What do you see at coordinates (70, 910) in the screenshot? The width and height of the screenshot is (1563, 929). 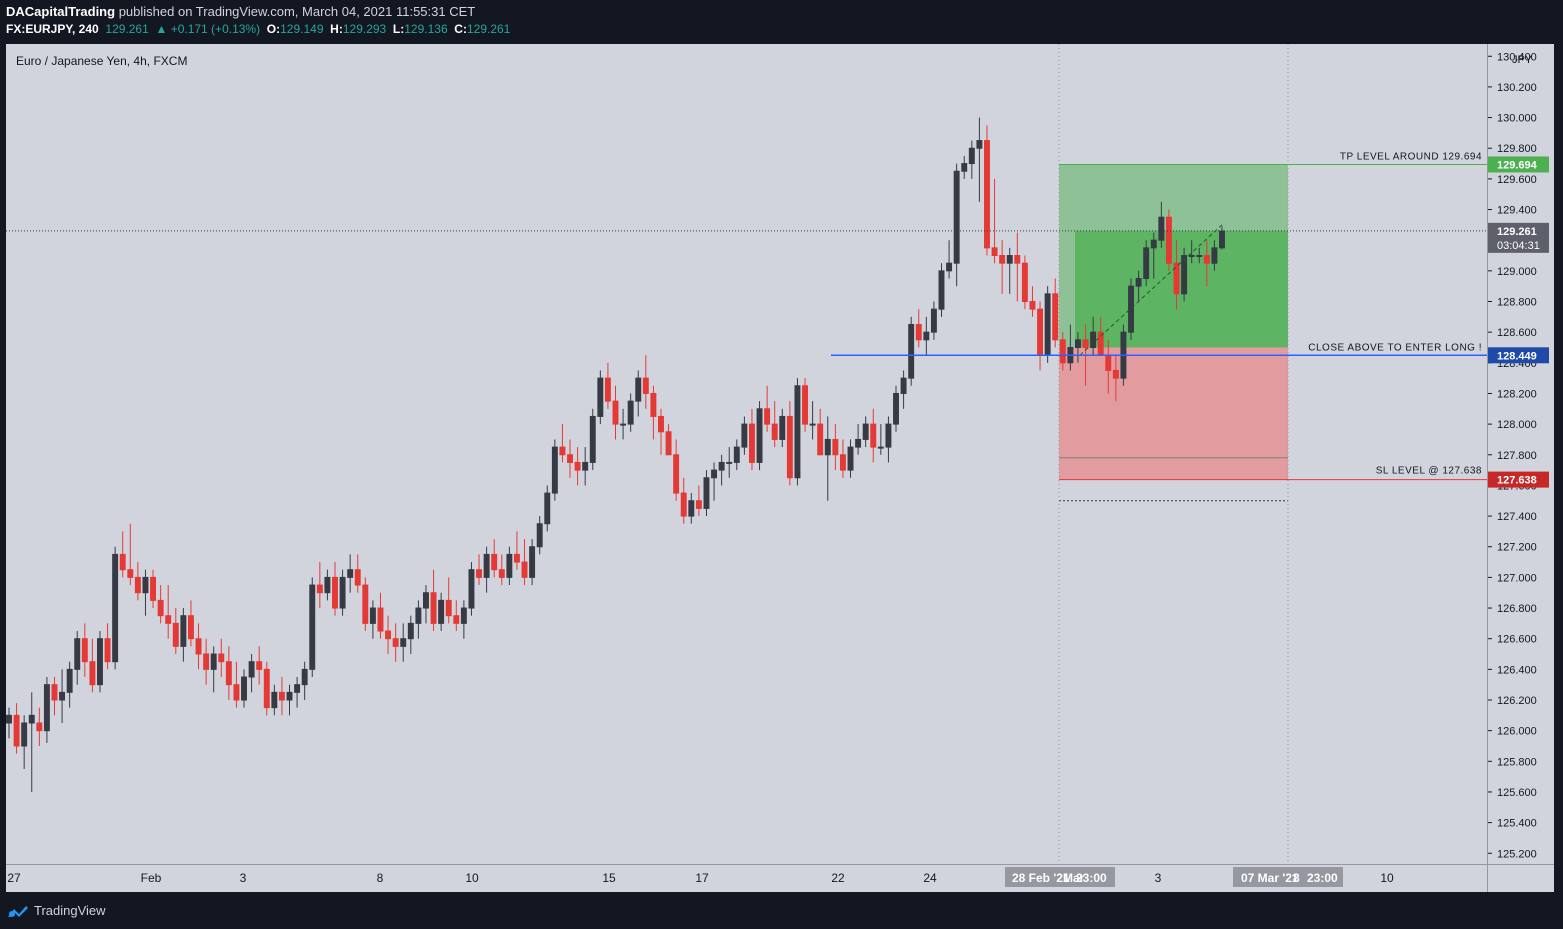 I see `brand-name: TradingView` at bounding box center [70, 910].